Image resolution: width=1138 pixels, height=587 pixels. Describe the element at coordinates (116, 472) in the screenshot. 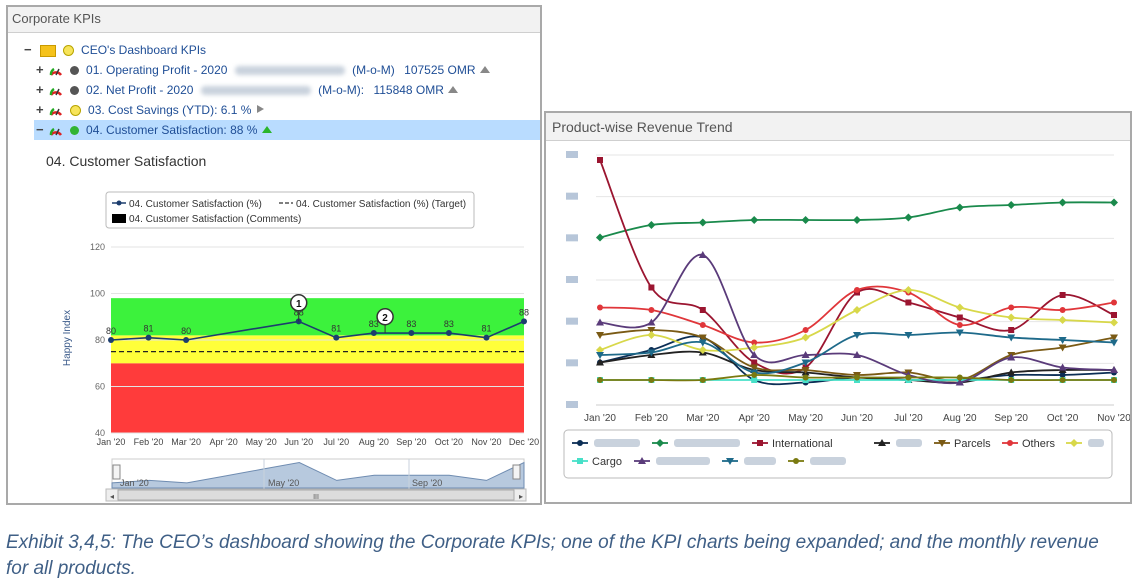

I see `navigator-left-handle` at that location.